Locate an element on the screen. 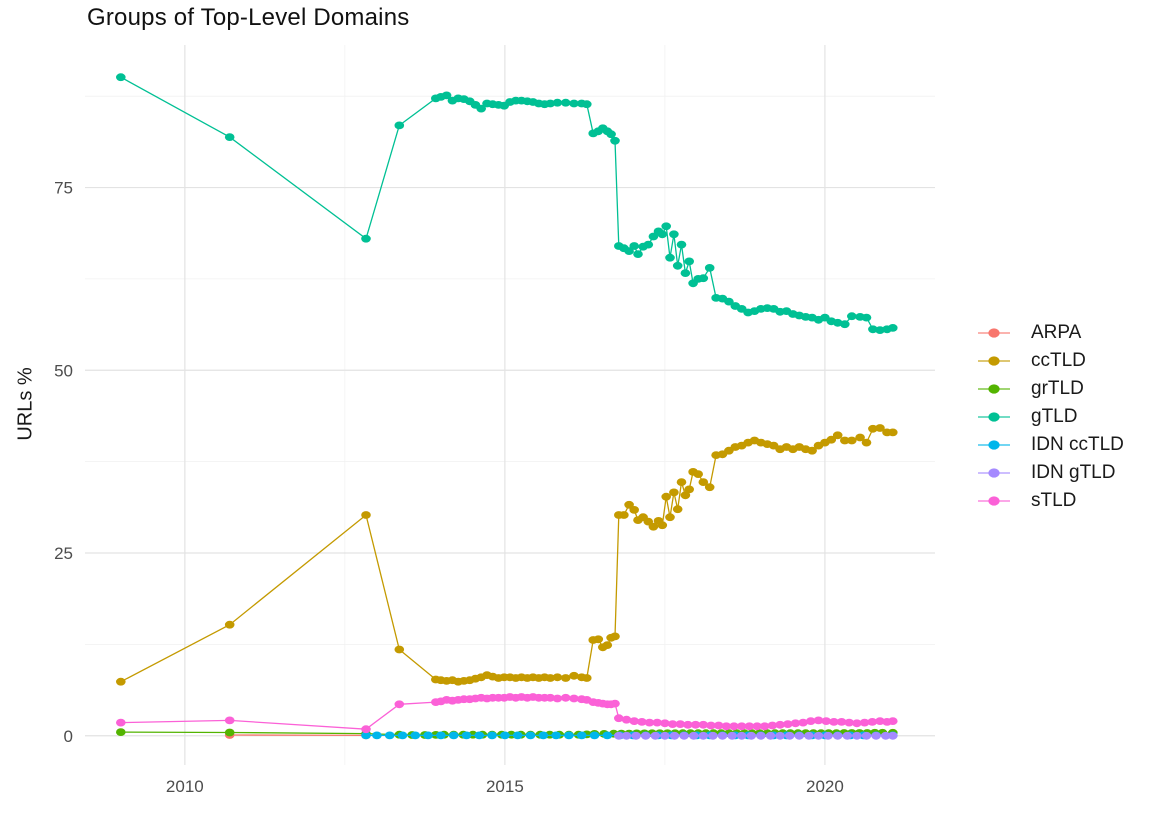 The width and height of the screenshot is (1164, 827). legend-label: grTLD is located at coordinates (1057, 388).